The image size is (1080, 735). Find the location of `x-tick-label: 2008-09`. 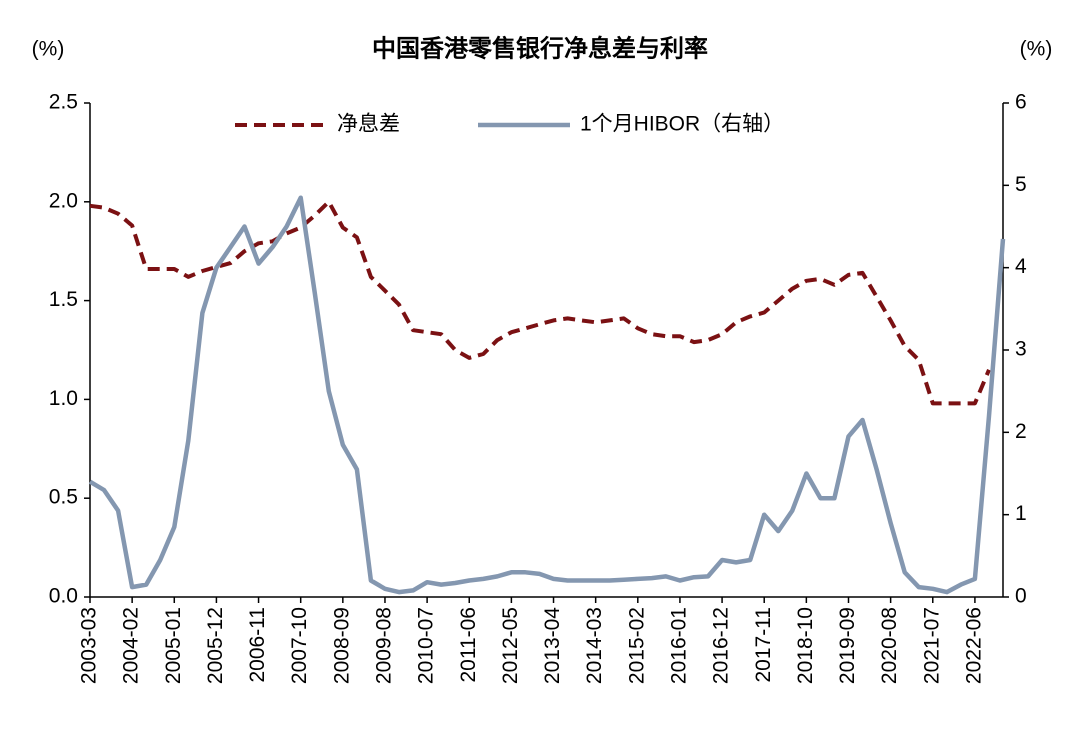

x-tick-label: 2008-09 is located at coordinates (341, 645).